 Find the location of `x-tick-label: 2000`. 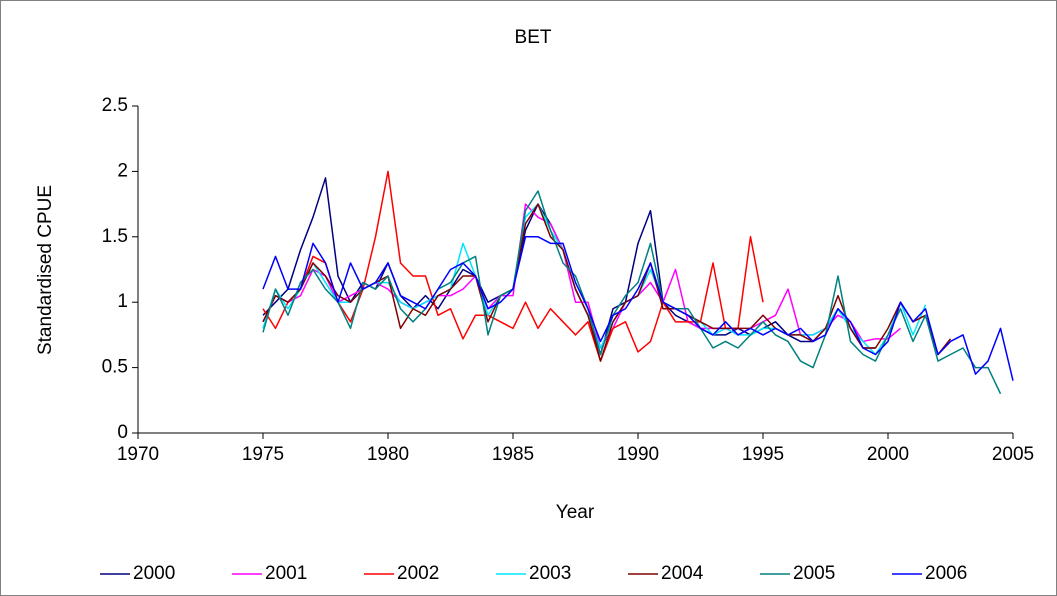

x-tick-label: 2000 is located at coordinates (888, 454).